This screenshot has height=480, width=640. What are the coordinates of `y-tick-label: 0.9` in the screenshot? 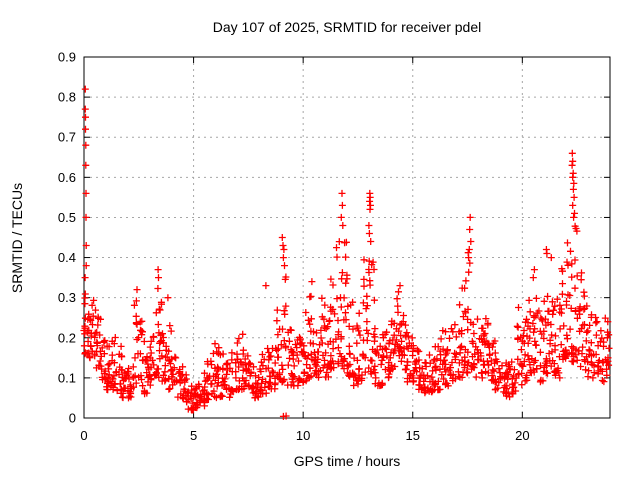 It's located at (67, 57).